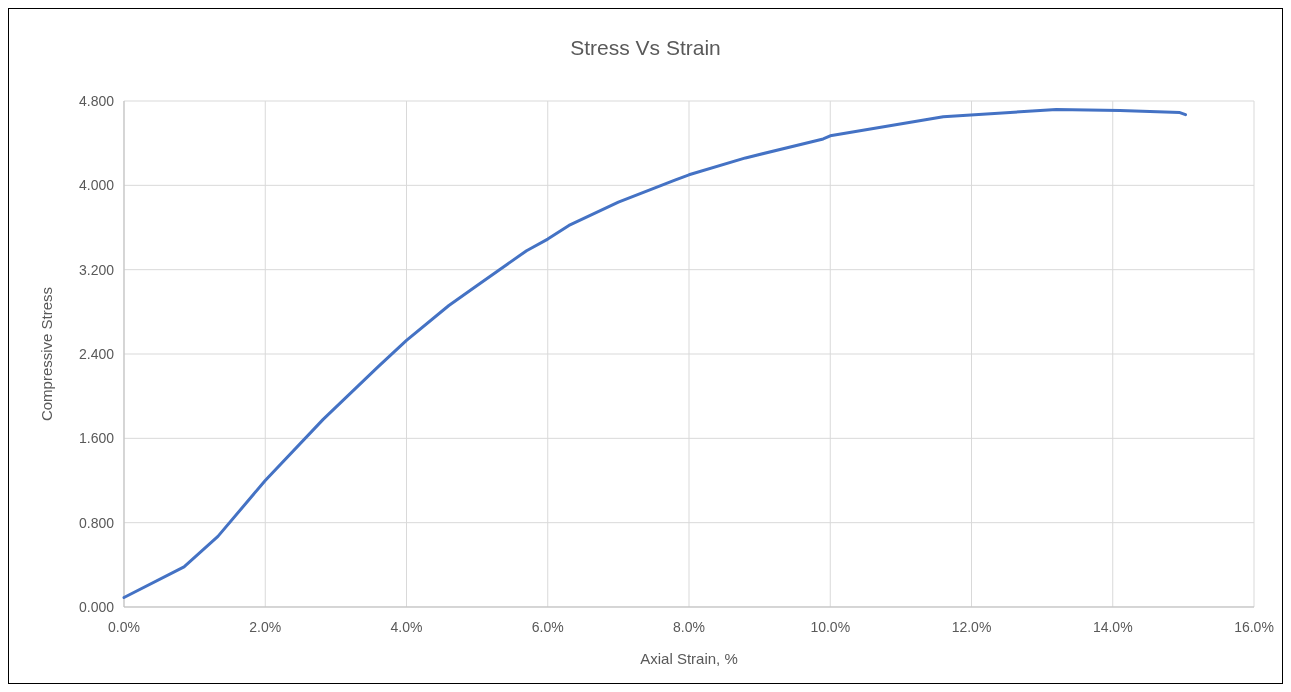 The width and height of the screenshot is (1291, 692). What do you see at coordinates (689, 658) in the screenshot?
I see `x-axis-title: Axial Strain, %` at bounding box center [689, 658].